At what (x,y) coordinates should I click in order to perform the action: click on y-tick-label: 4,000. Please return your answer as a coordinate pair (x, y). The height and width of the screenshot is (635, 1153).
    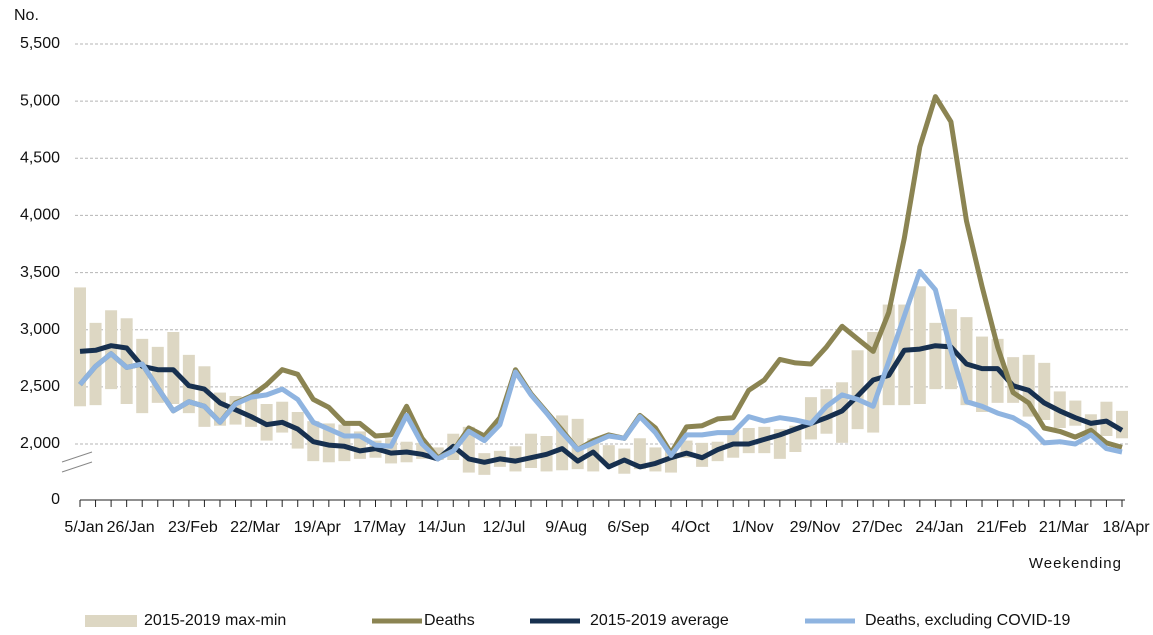
    Looking at the image, I should click on (40, 215).